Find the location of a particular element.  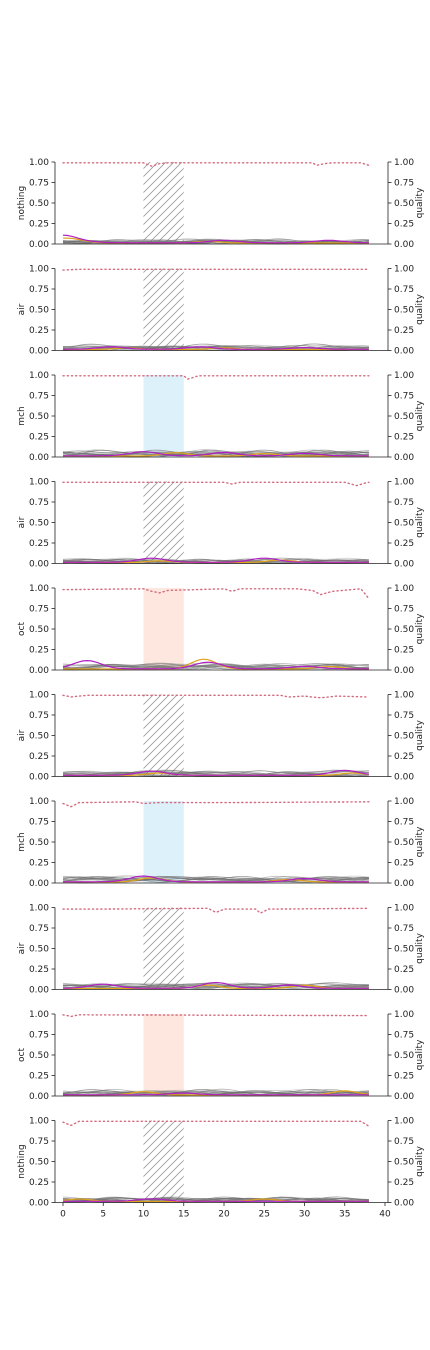

orange-trace is located at coordinates (216, 454).